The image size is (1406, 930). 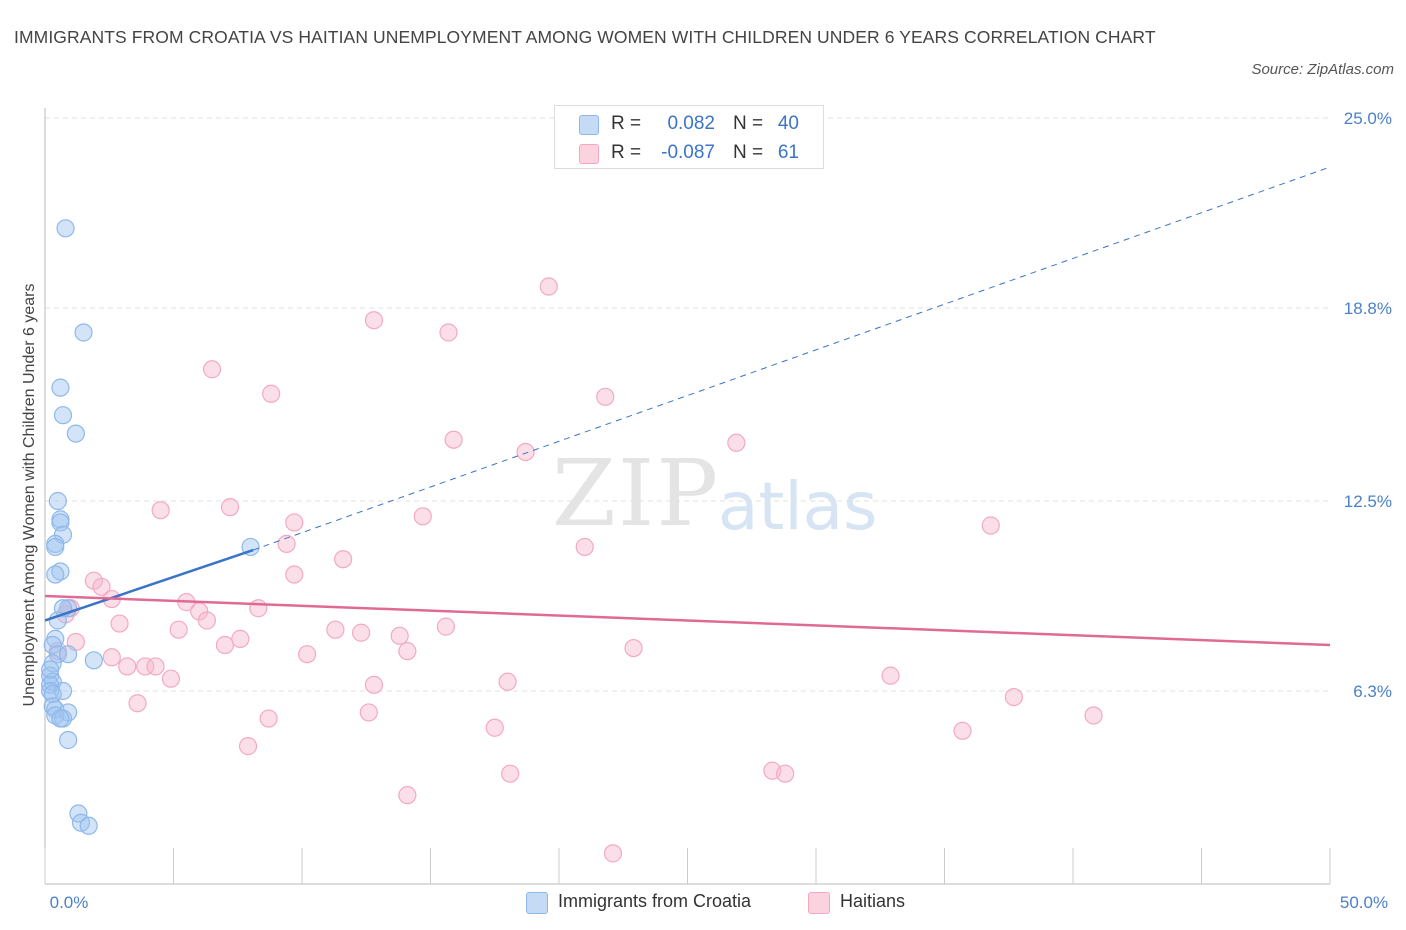 I want to click on legend-row-haitians: R = -0.087 N = 61, so click(x=689, y=153).